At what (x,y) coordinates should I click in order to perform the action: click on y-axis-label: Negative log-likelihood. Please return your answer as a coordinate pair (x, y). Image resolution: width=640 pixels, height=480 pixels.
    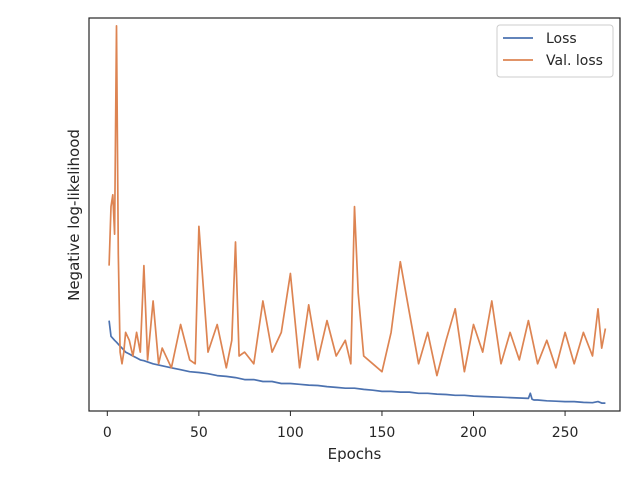
    Looking at the image, I should click on (74, 215).